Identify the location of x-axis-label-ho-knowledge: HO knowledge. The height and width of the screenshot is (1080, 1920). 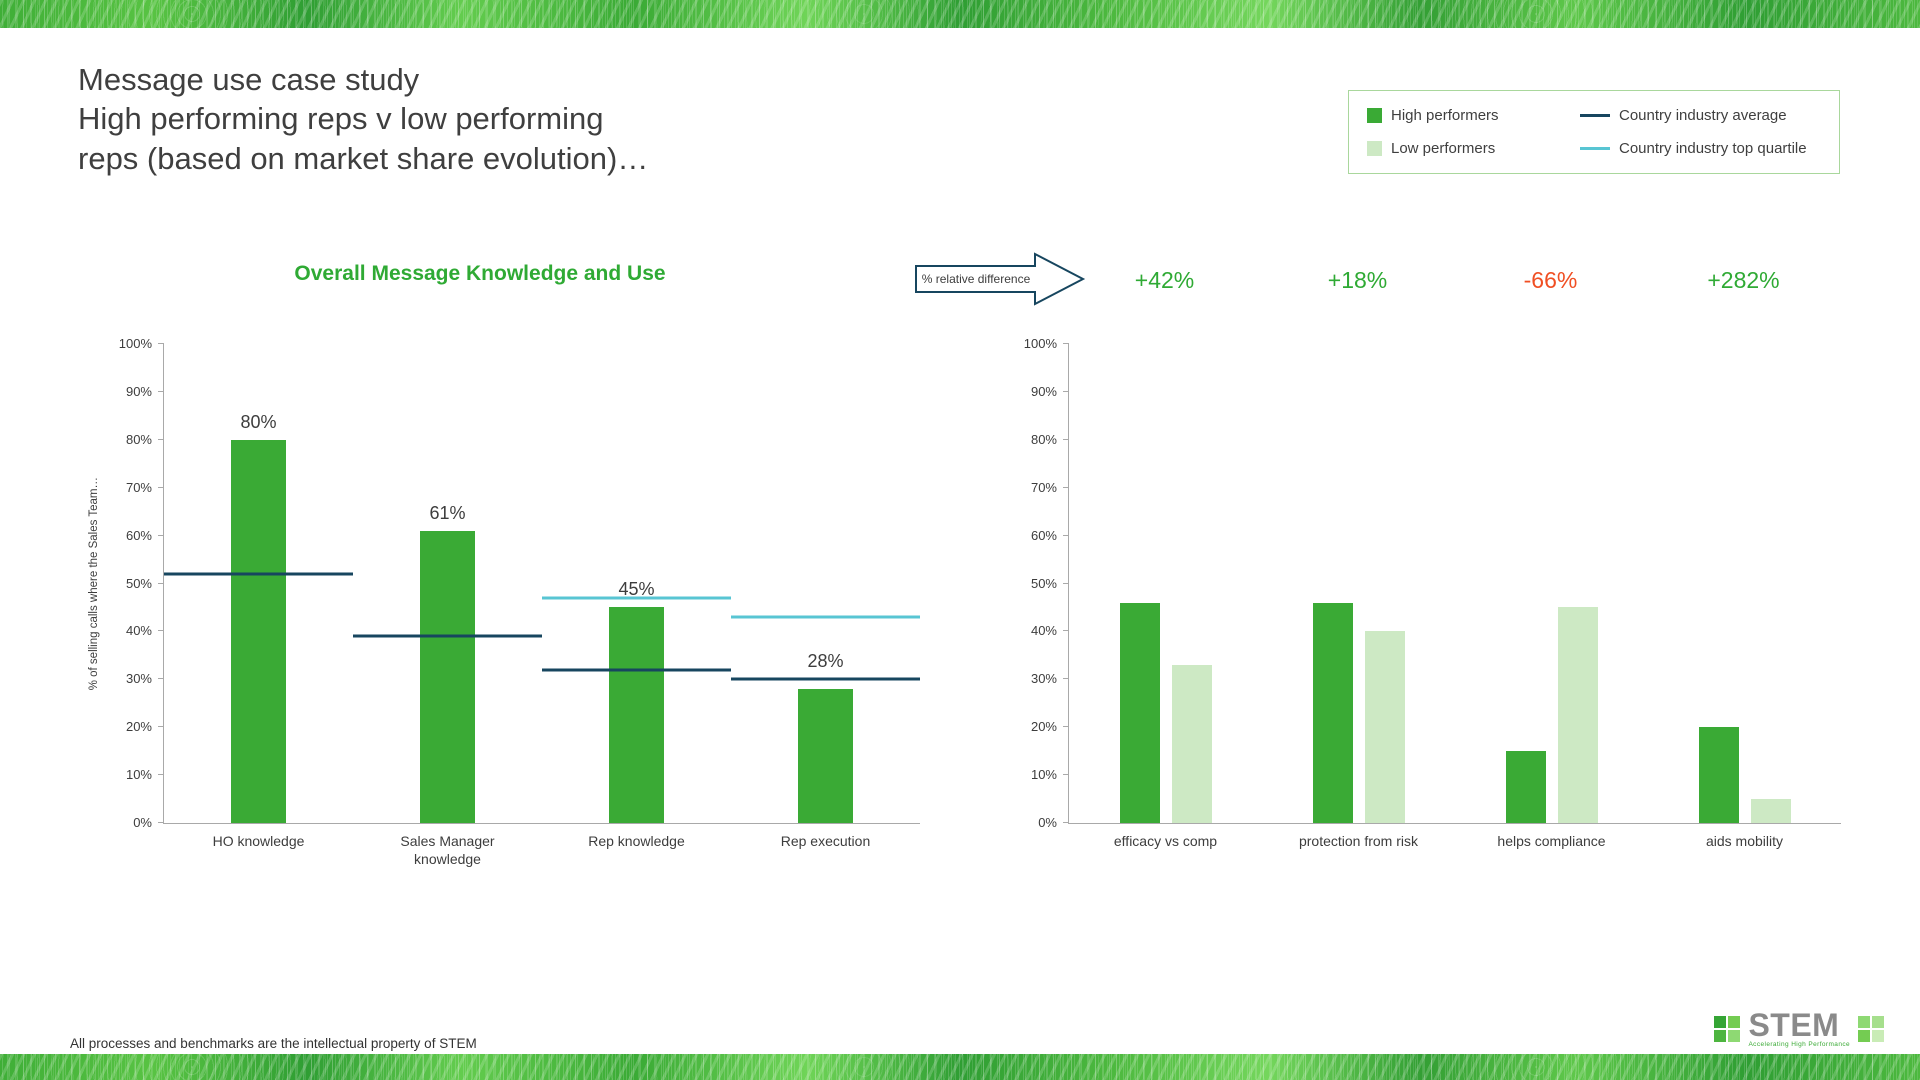
(258, 841).